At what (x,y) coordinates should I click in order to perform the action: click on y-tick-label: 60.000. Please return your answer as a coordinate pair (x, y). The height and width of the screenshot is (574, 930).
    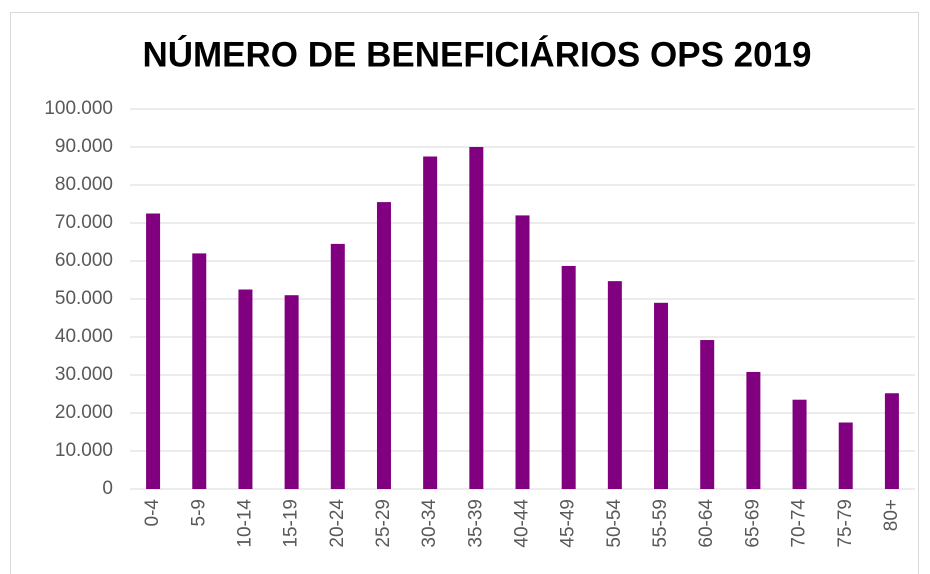
    Looking at the image, I should click on (84, 260).